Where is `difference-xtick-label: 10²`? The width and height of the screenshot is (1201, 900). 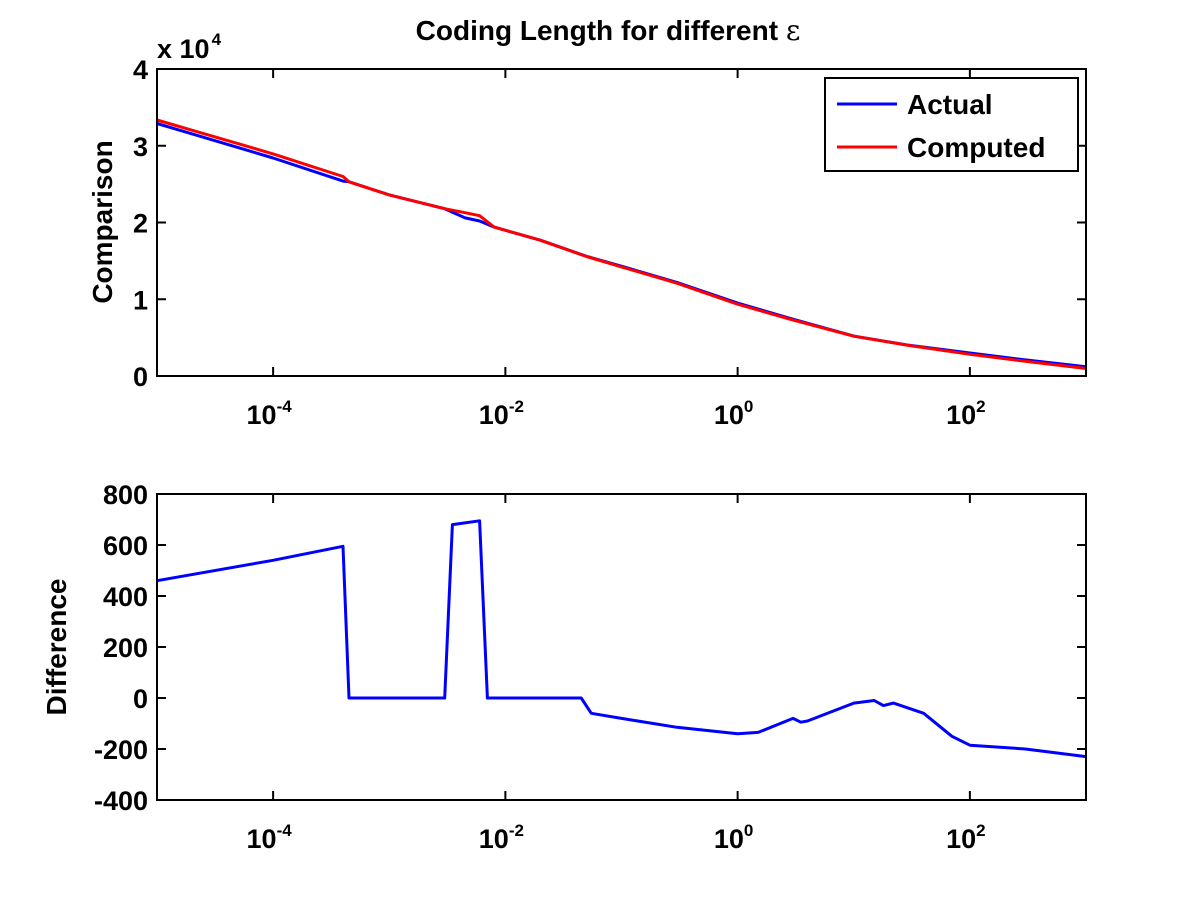 difference-xtick-label: 10² is located at coordinates (966, 837).